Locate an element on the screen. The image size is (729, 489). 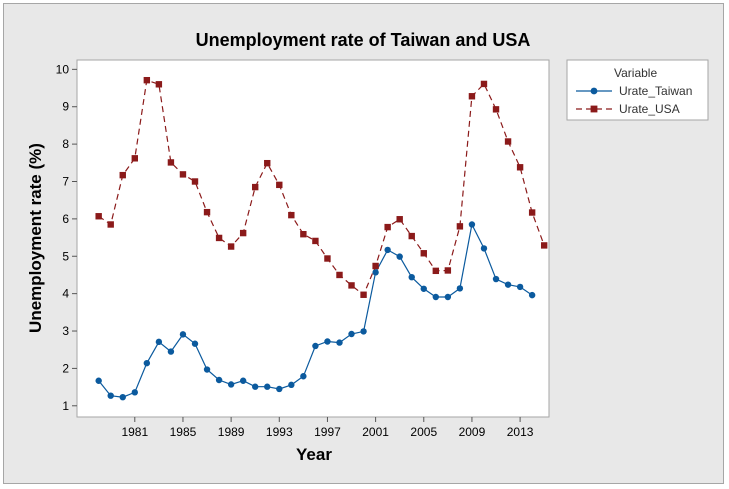
y-tick-label: 1 is located at coordinates (65, 406).